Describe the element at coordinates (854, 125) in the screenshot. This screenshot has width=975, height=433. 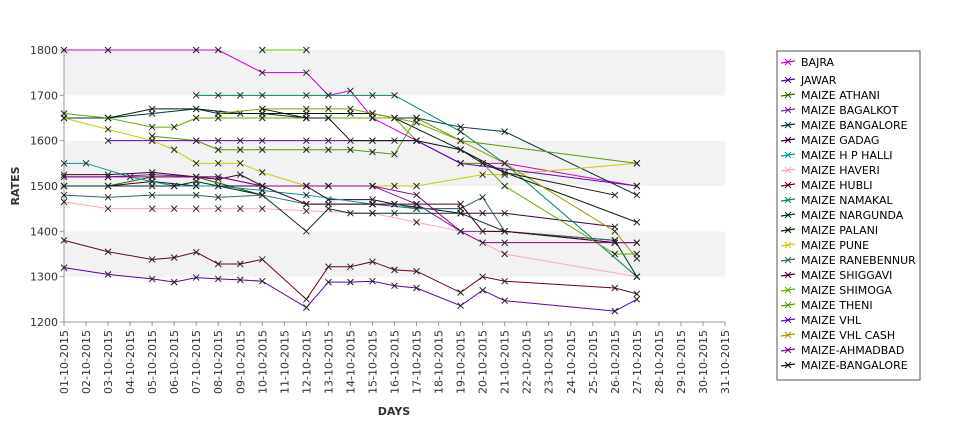
I see `legend-label: MAIZE BANGALORE` at that location.